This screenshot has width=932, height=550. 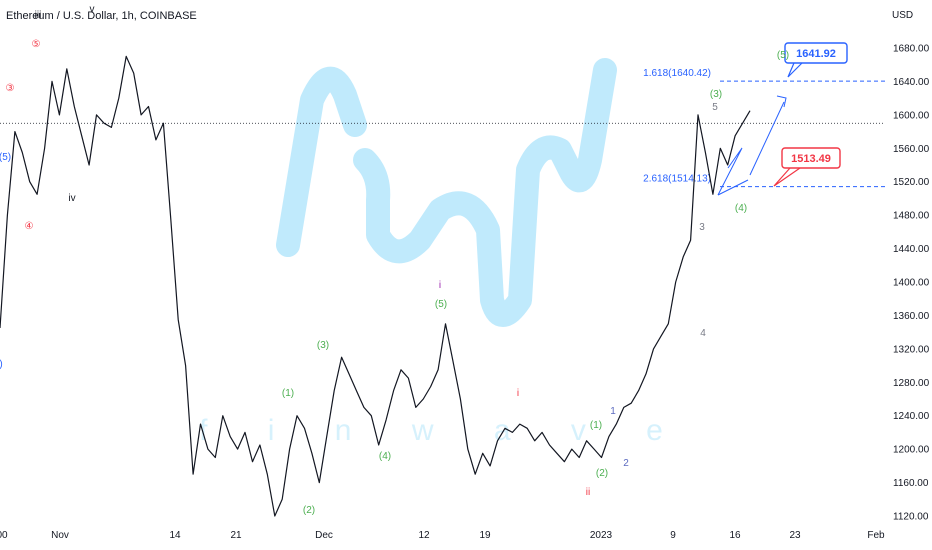 I want to click on fib-label: 1.618(1640.42), so click(x=677, y=73).